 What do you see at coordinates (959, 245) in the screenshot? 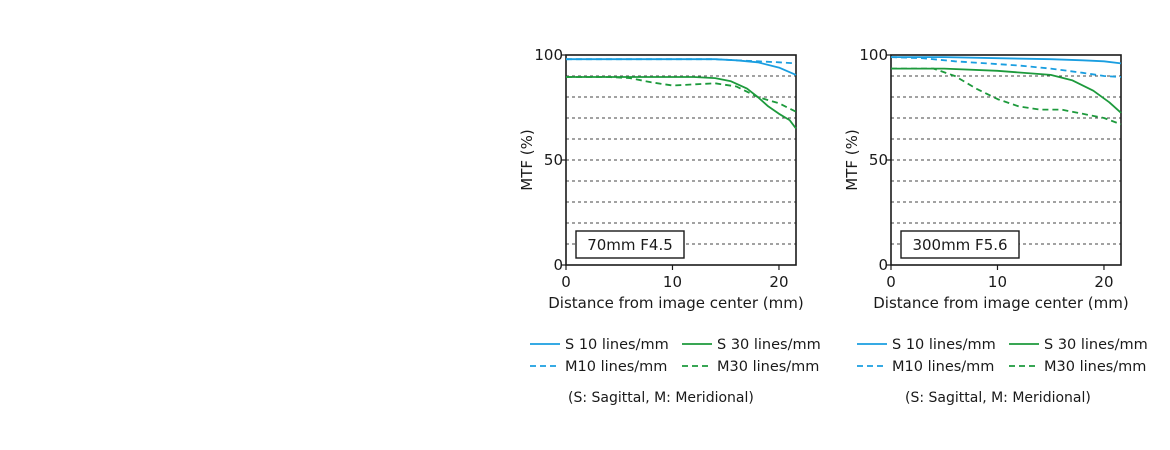
I see `lens-label: 300mm F5.6` at bounding box center [959, 245].